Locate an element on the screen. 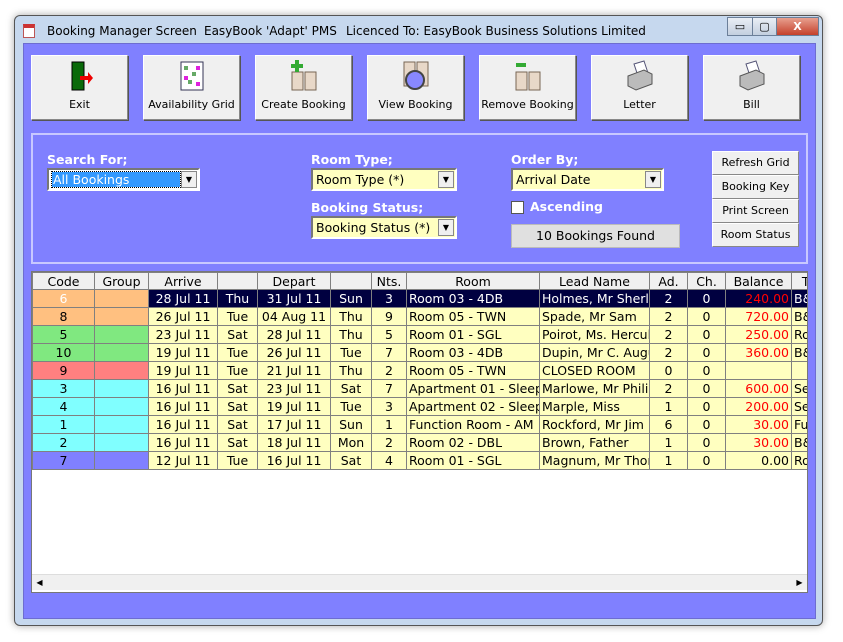 Image resolution: width=843 pixels, height=642 pixels. cell-lead: Spade, Mr Sam is located at coordinates (594, 316).